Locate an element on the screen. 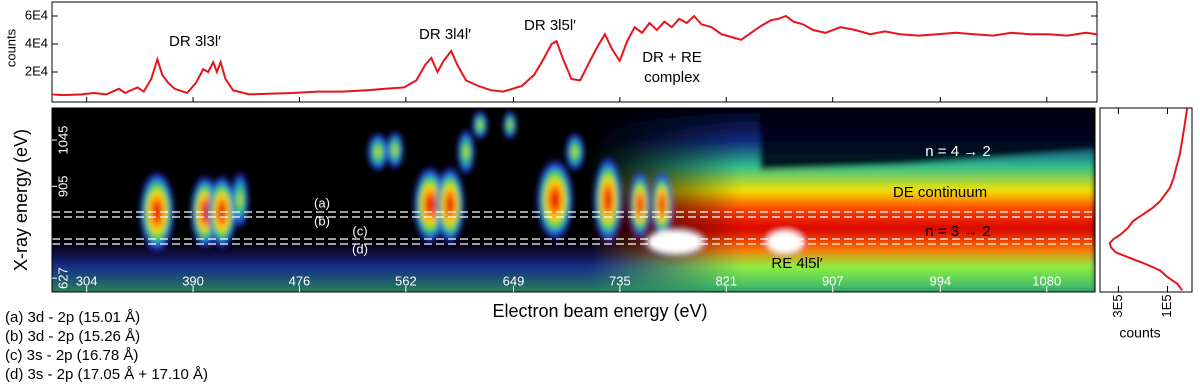  annotation: n = 3 → 2 is located at coordinates (957, 231).